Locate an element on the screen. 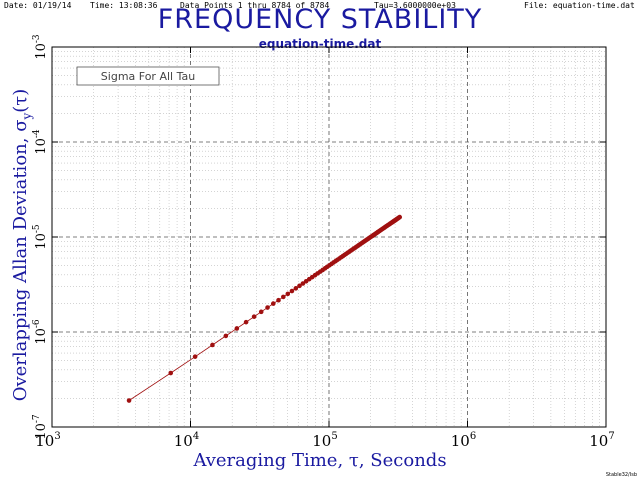 The width and height of the screenshot is (640, 480). y-tick-label: 10-5 is located at coordinates (40, 237).